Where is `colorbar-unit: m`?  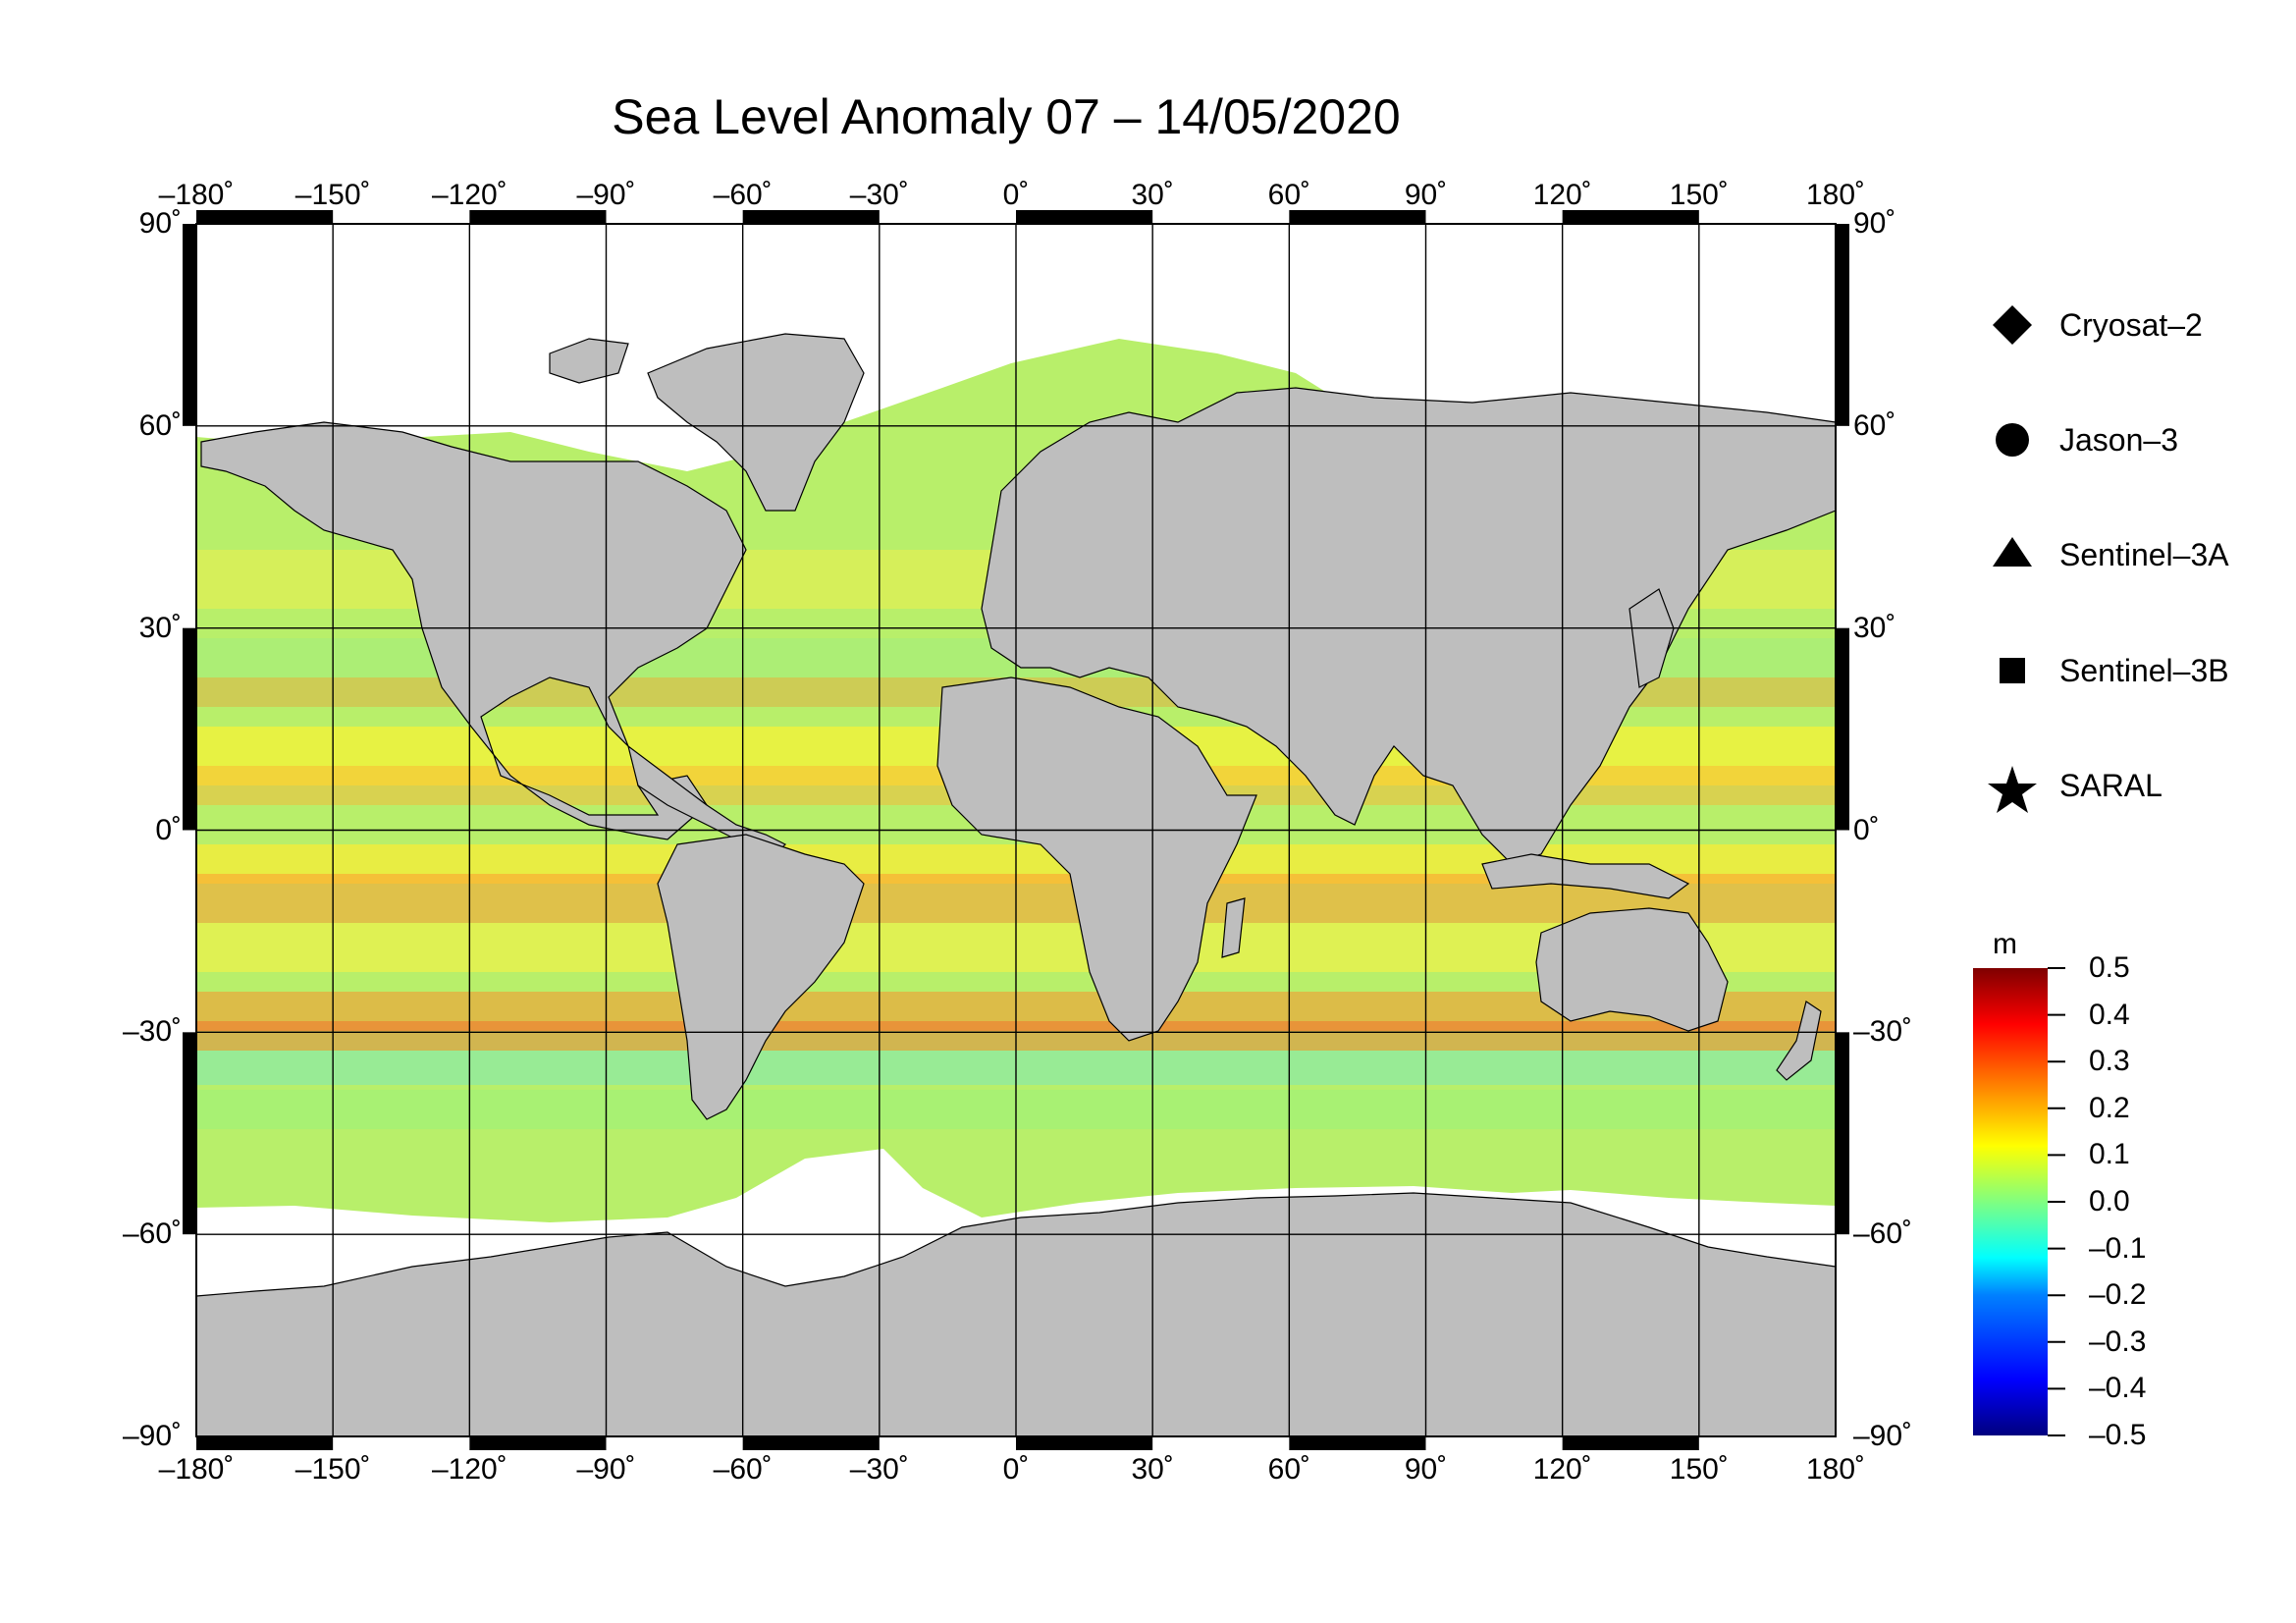 colorbar-unit: m is located at coordinates (2005, 944).